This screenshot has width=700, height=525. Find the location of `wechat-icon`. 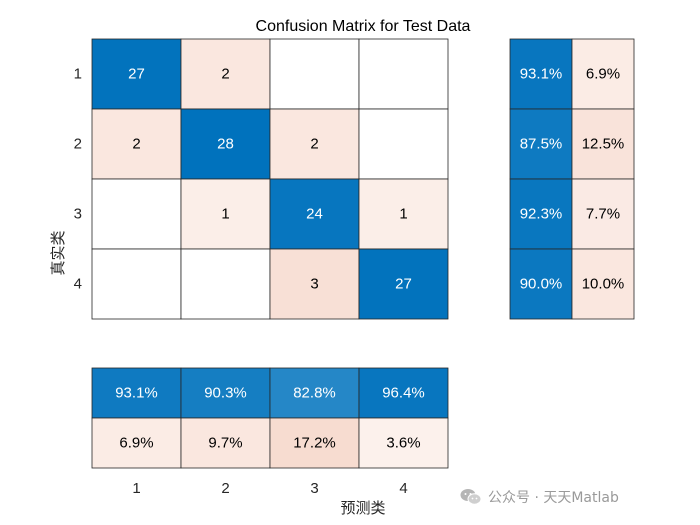

wechat-icon is located at coordinates (471, 497).